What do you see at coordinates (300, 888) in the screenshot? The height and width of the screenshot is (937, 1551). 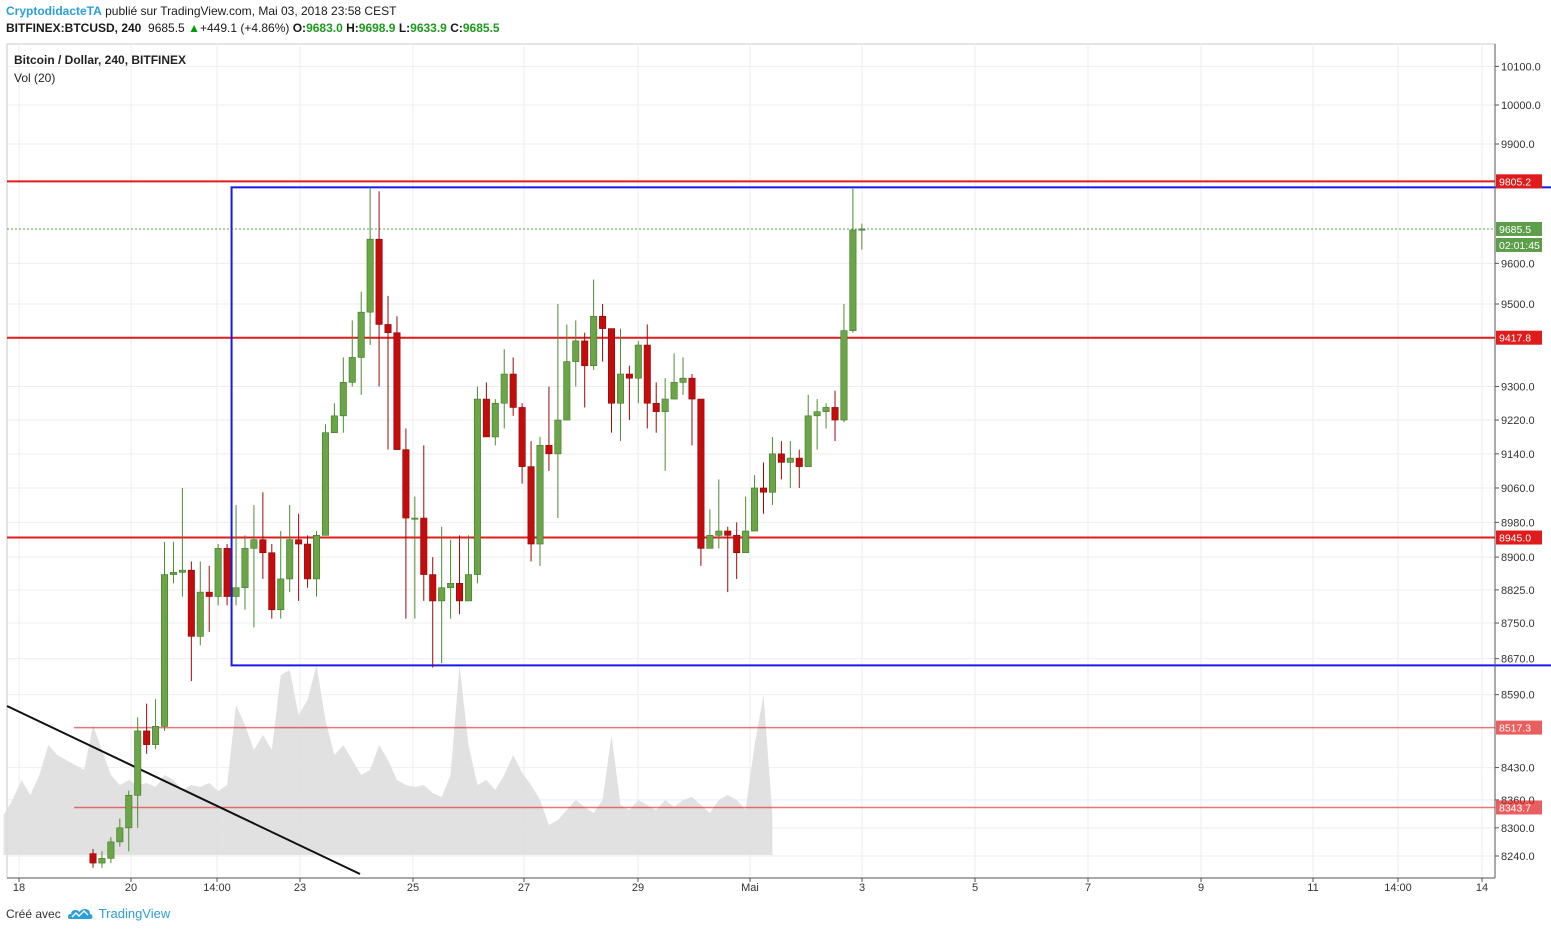 I see `x-tick-label: 23` at bounding box center [300, 888].